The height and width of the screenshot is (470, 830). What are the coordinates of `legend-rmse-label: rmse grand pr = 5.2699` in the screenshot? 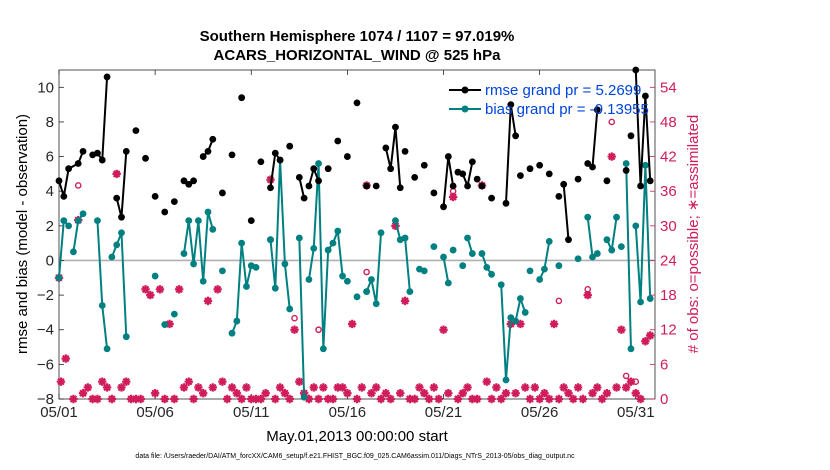 It's located at (563, 90).